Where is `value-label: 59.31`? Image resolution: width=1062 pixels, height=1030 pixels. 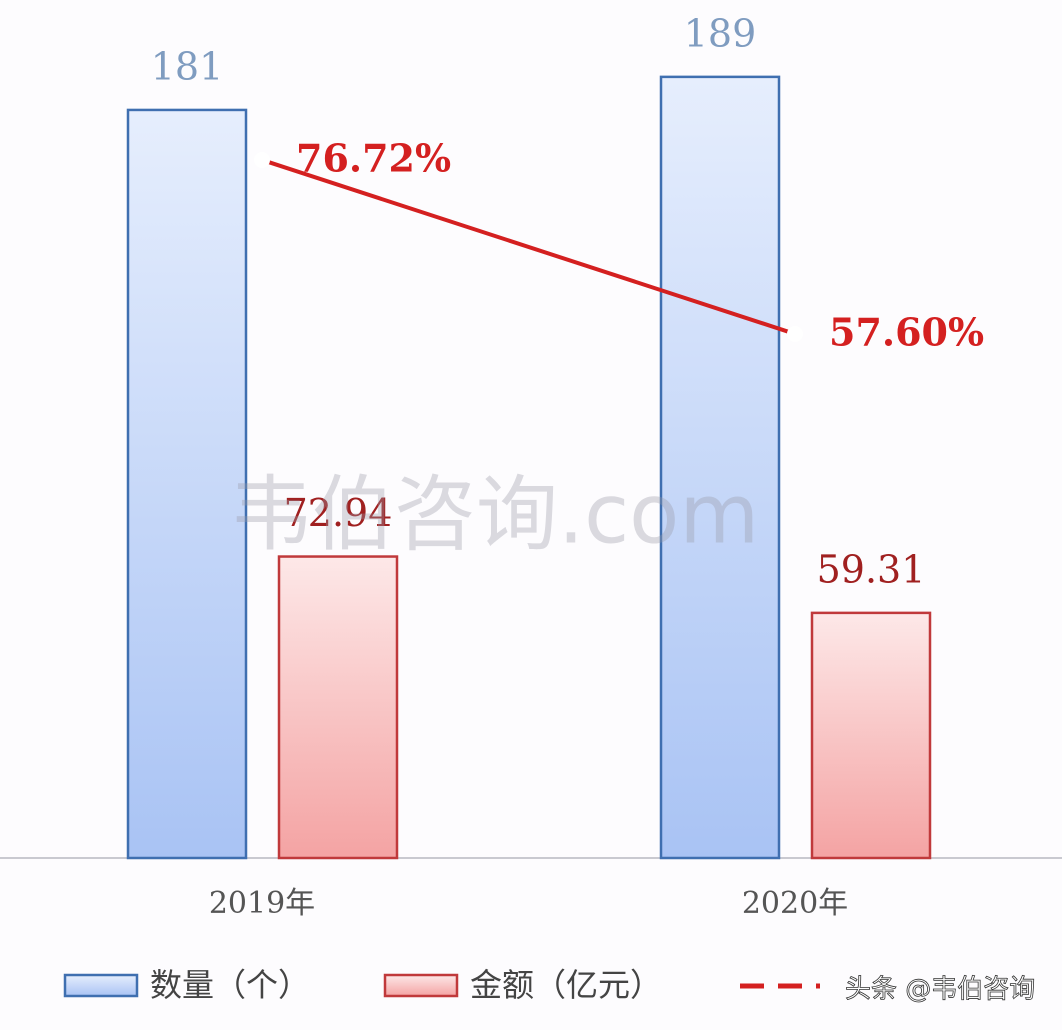
value-label: 59.31 is located at coordinates (871, 569).